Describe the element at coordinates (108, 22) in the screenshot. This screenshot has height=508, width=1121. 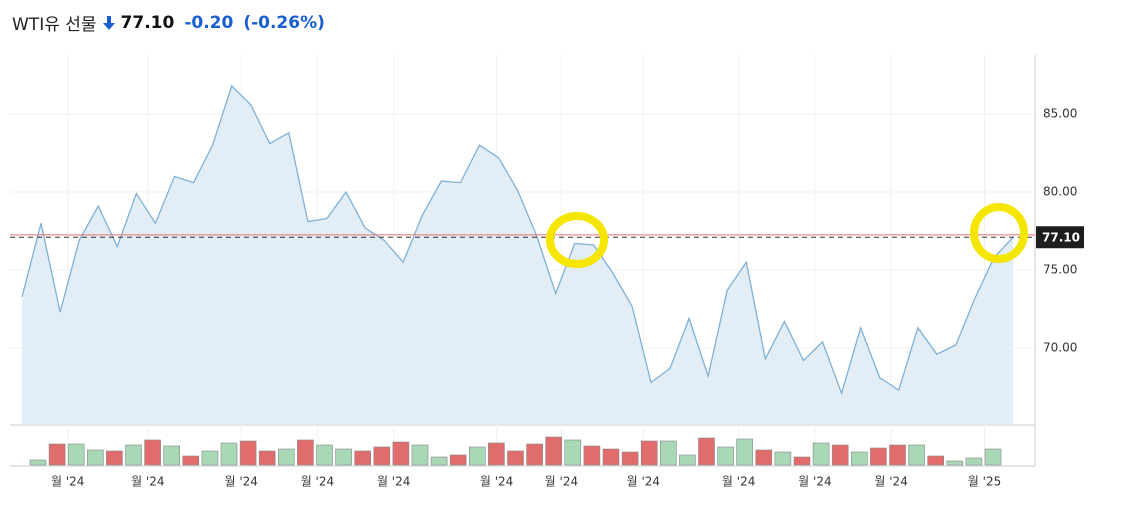
I see `down-arrow-icon` at that location.